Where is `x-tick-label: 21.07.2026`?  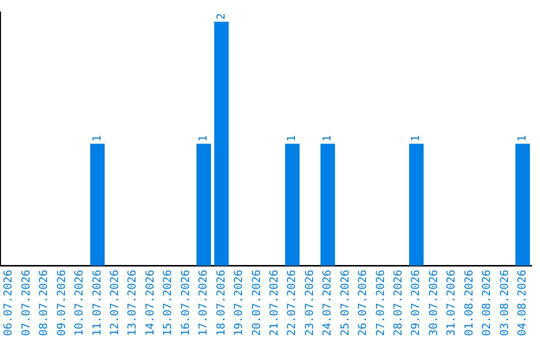 x-tick-label: 21.07.2026 is located at coordinates (273, 303).